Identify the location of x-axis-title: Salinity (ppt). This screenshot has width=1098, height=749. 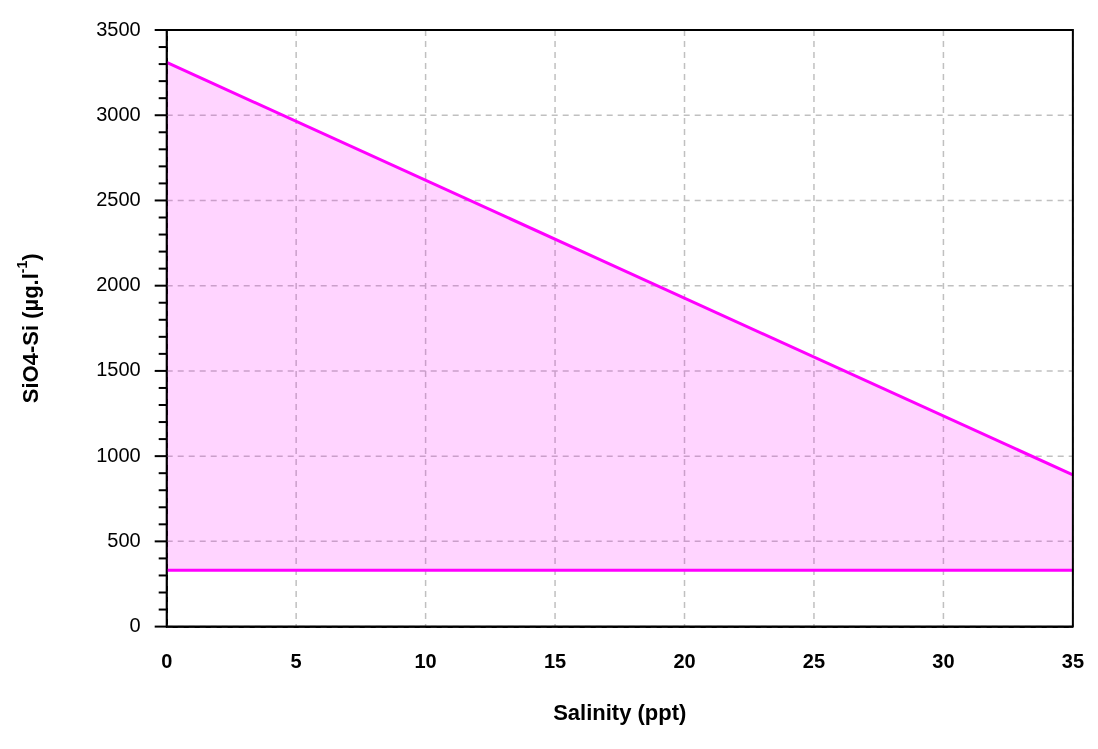
(620, 712).